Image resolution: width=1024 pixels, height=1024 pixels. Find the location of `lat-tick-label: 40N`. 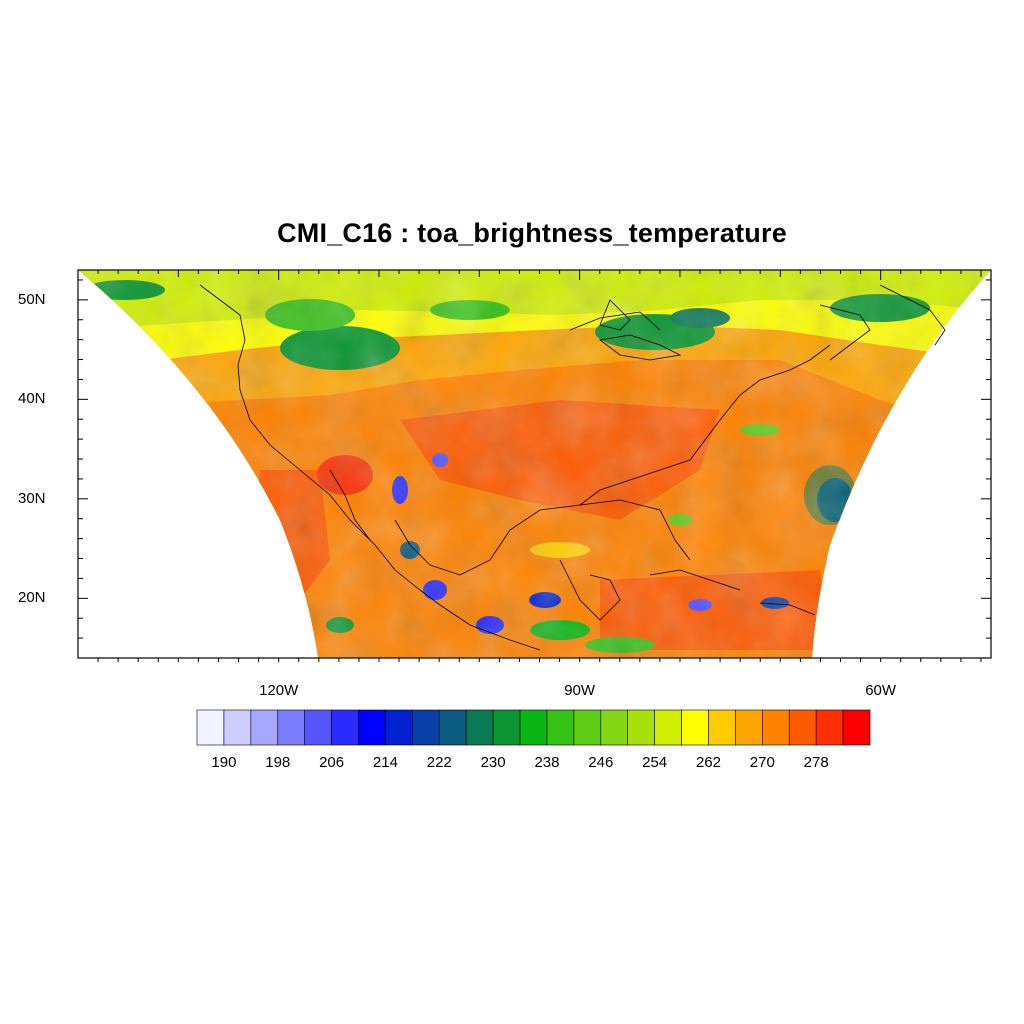

lat-tick-label: 40N is located at coordinates (32, 399).